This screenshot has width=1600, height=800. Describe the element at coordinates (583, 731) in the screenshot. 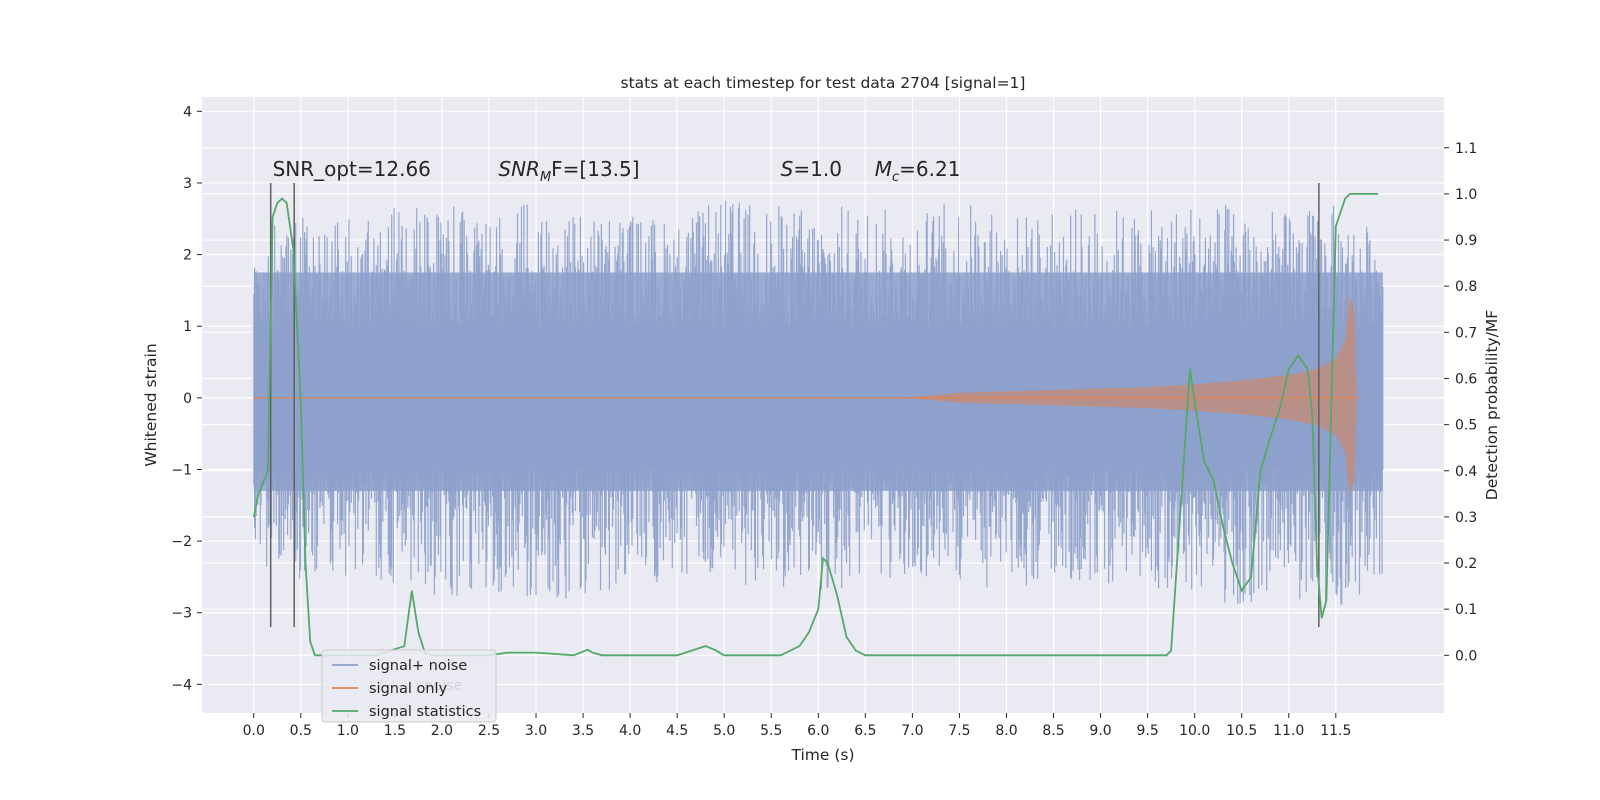

I see `x-tick-label: 3.5` at that location.